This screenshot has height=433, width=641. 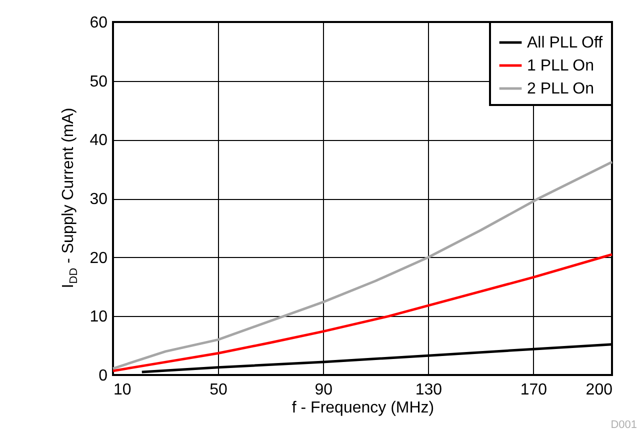 What do you see at coordinates (99, 317) in the screenshot?
I see `y-tick-label: 10` at bounding box center [99, 317].